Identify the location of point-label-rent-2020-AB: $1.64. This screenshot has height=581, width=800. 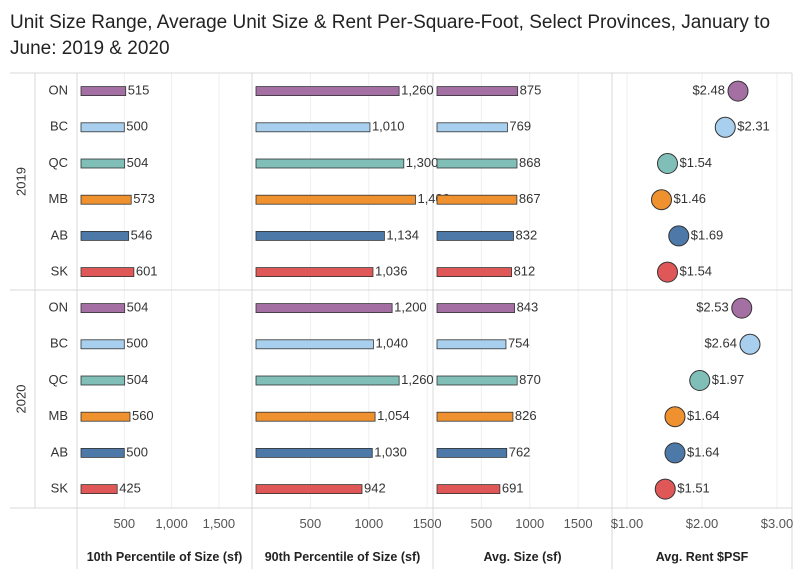
(703, 451).